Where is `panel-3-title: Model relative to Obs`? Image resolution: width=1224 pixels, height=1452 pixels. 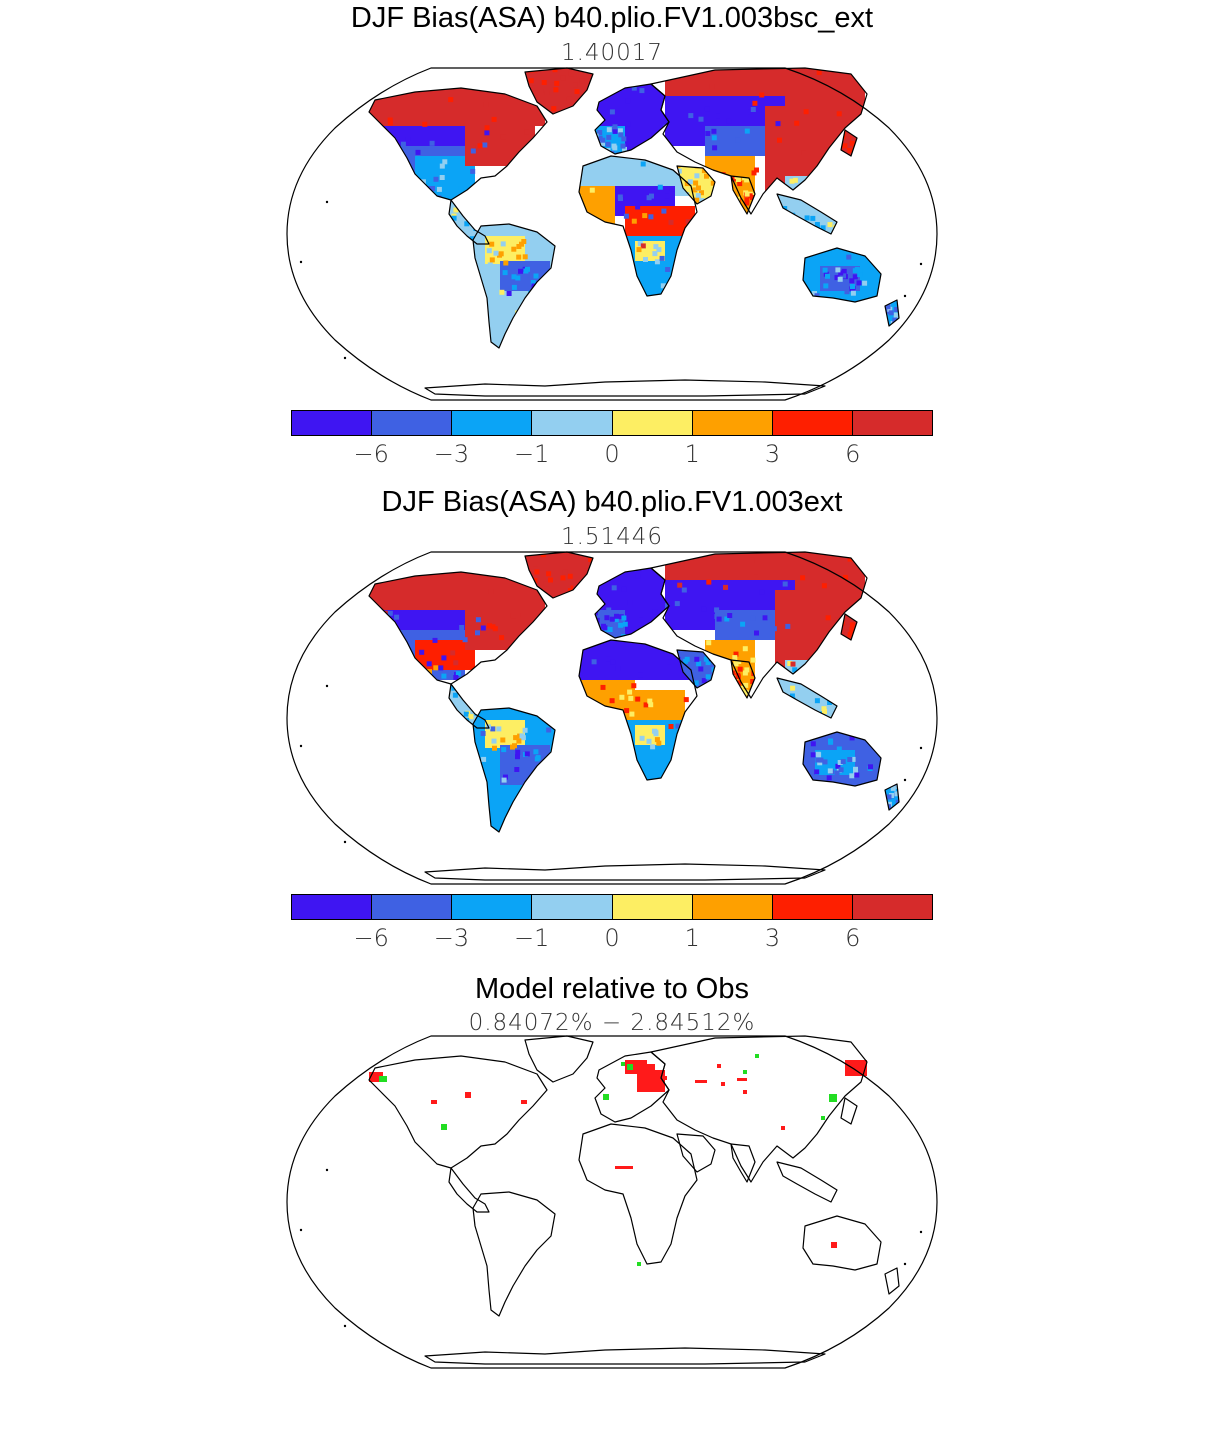 panel-3-title: Model relative to Obs is located at coordinates (611, 989).